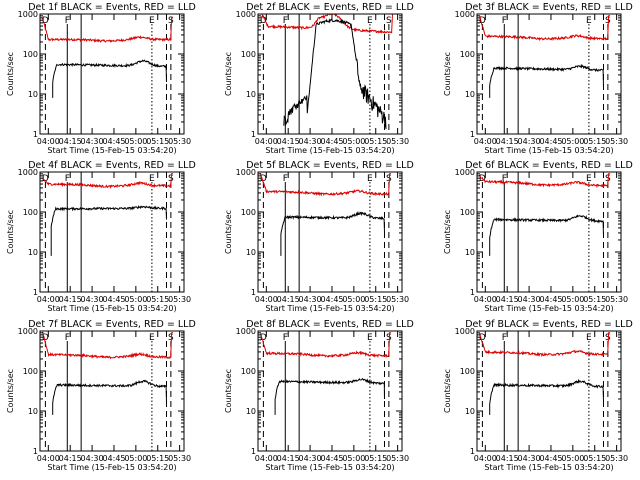 Image resolution: width=640 pixels, height=480 pixels. I want to click on panel-title: Det 6f BLACK = Events, RED = LLD, so click(549, 165).